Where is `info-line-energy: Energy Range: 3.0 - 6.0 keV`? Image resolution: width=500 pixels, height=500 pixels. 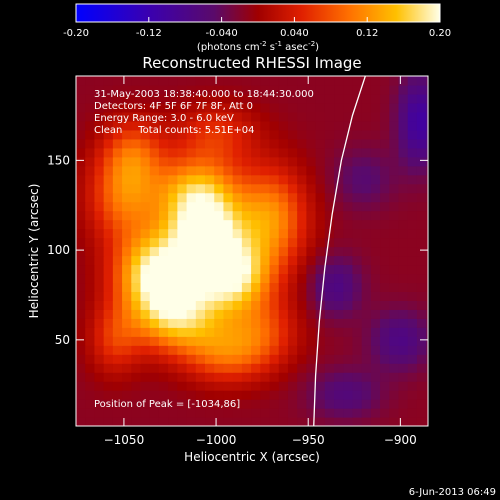
info-line-energy: Energy Range: 3.0 - 6.0 keV is located at coordinates (164, 118).